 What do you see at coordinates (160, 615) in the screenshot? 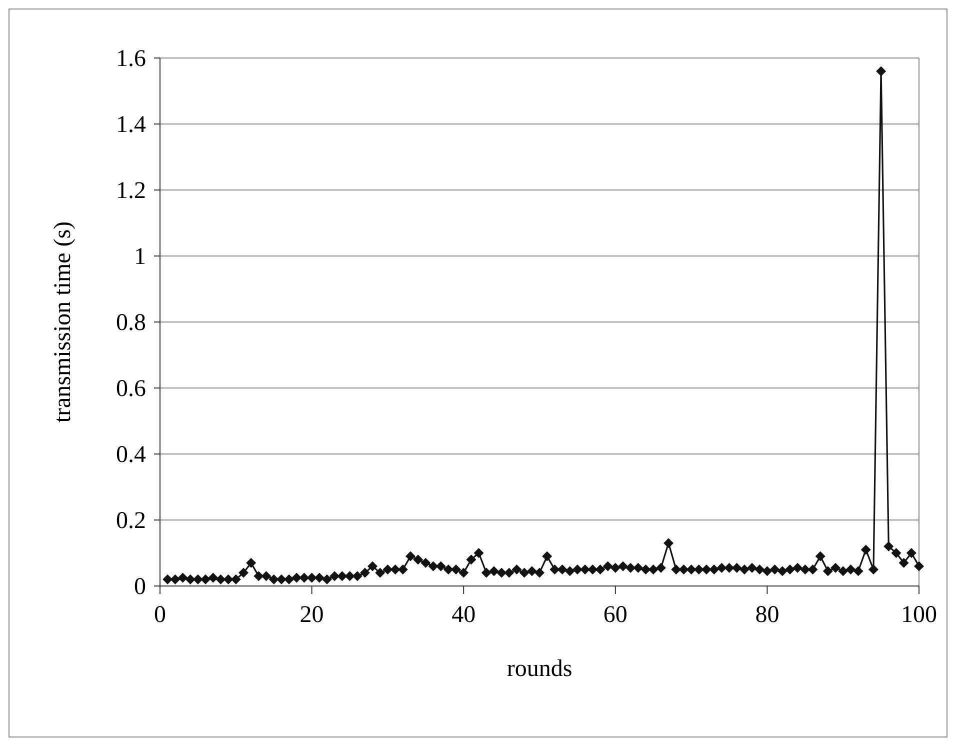
I see `x-tick-label: 0` at bounding box center [160, 615].